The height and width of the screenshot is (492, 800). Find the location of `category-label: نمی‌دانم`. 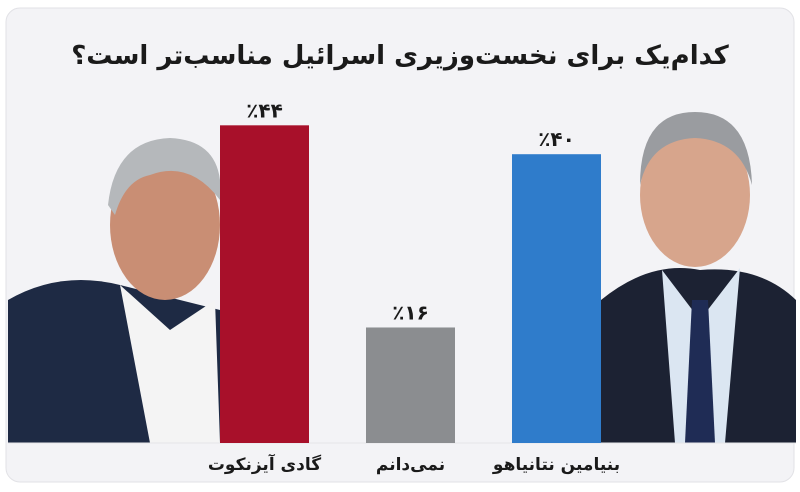

category-label: نمی‌دانم is located at coordinates (410, 465).